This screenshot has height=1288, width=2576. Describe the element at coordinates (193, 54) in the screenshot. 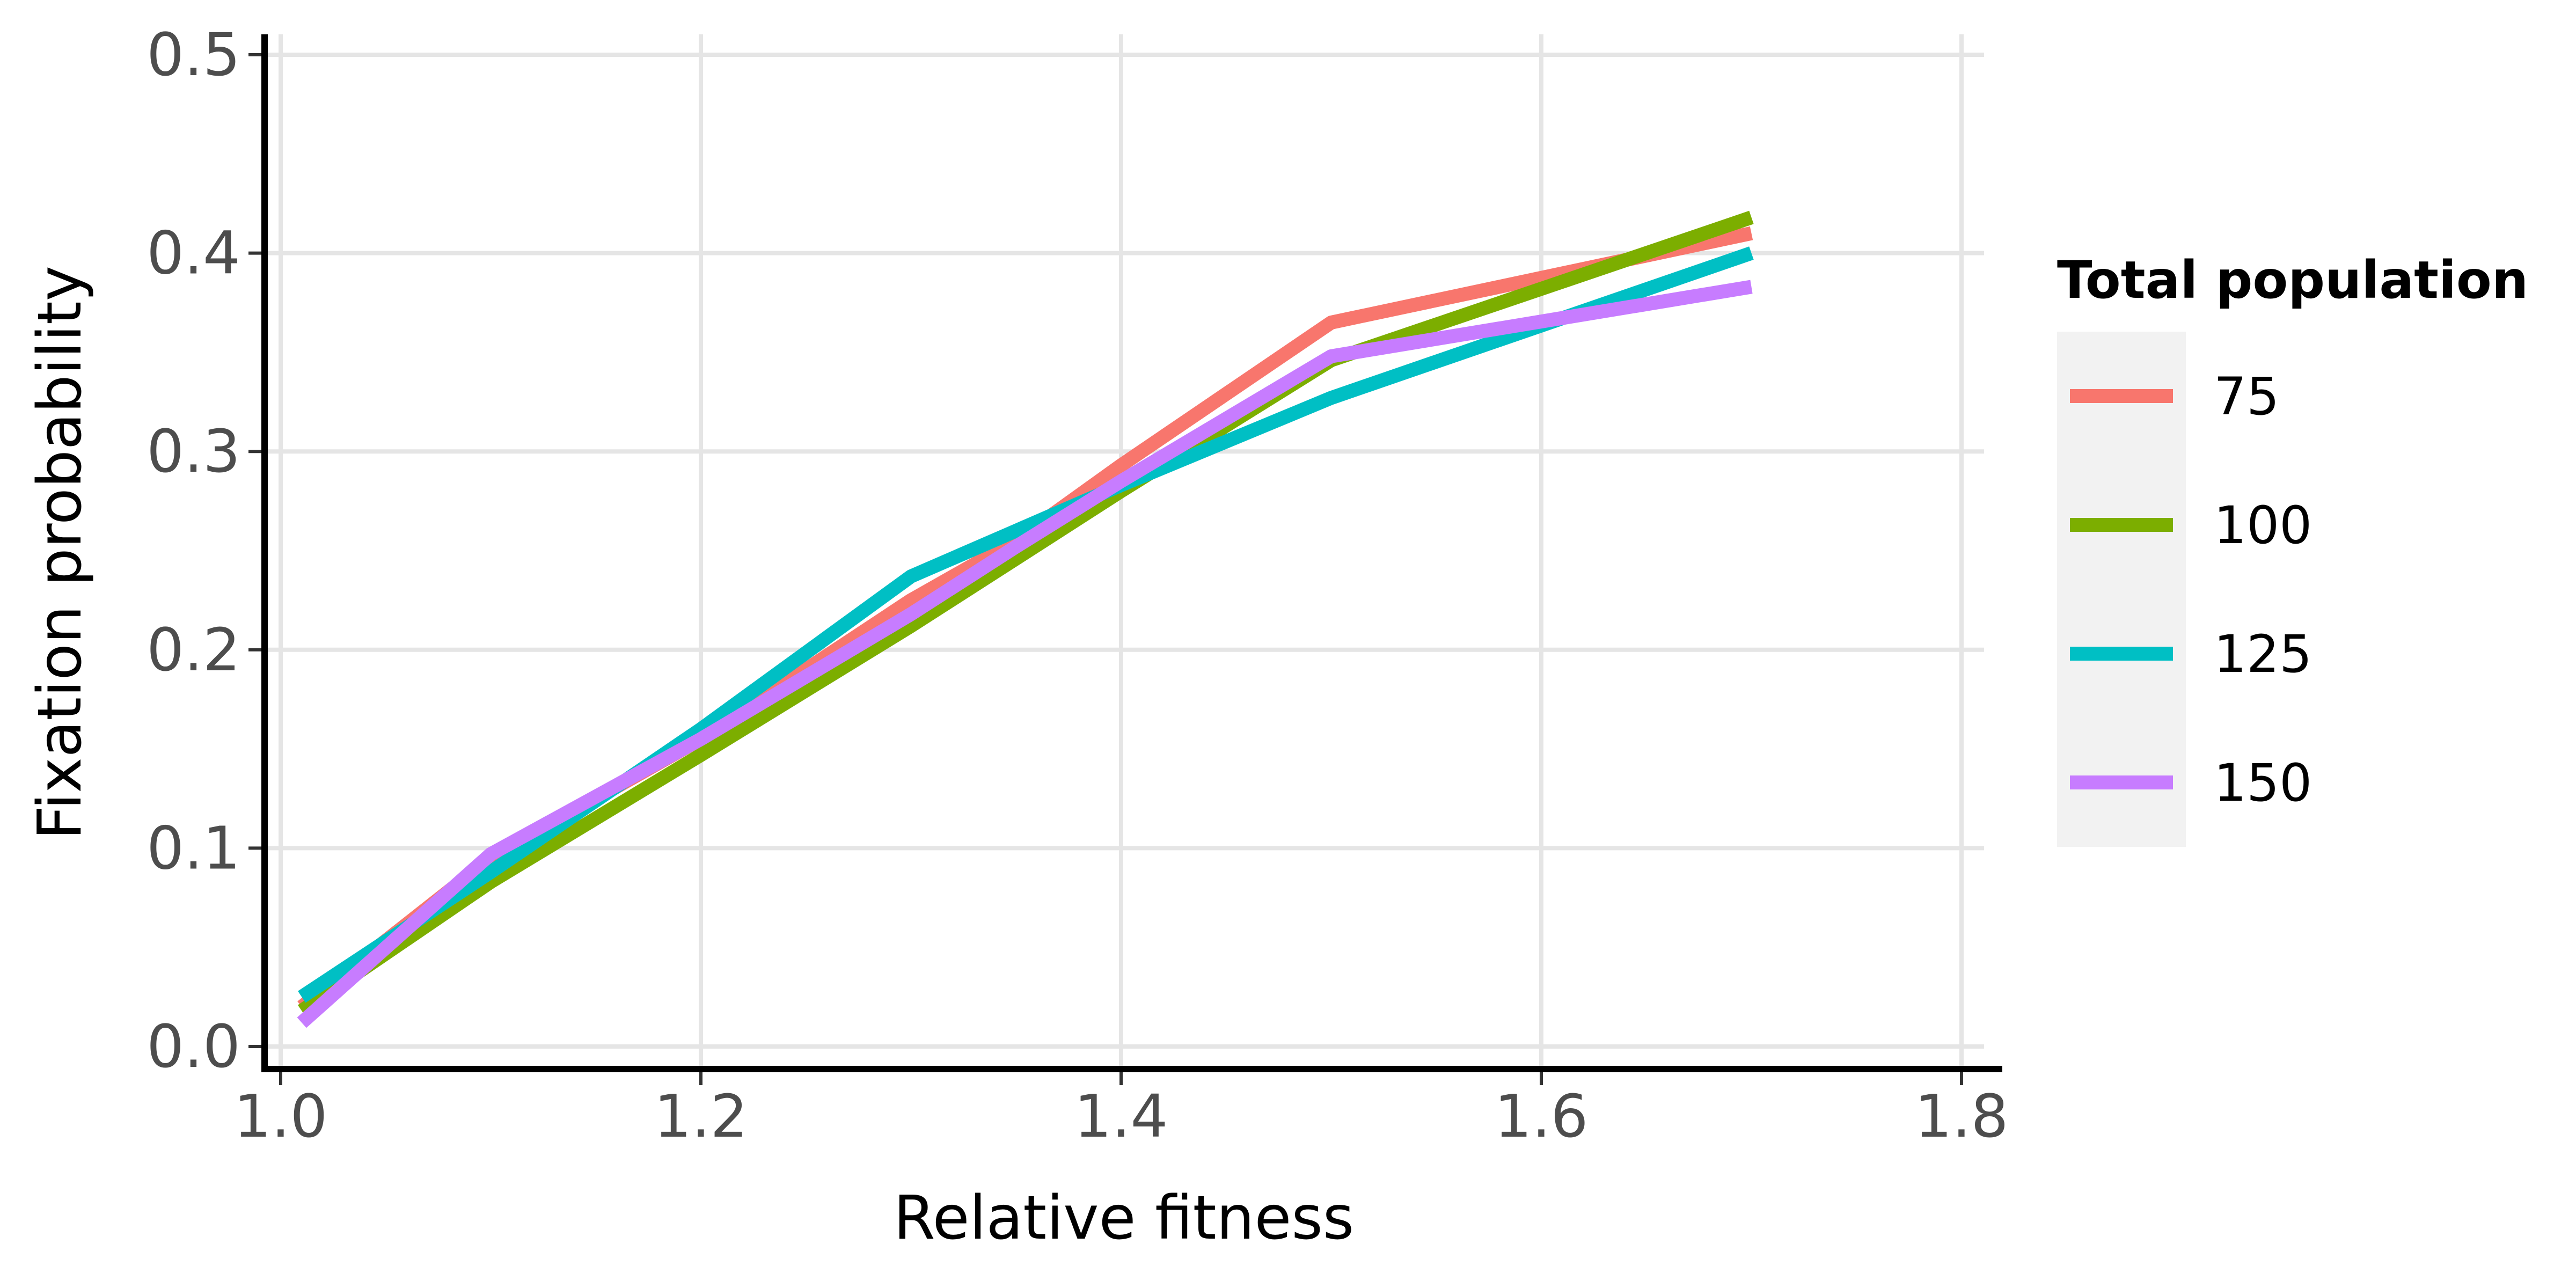

I see `y-tick-label: 0.5` at that location.